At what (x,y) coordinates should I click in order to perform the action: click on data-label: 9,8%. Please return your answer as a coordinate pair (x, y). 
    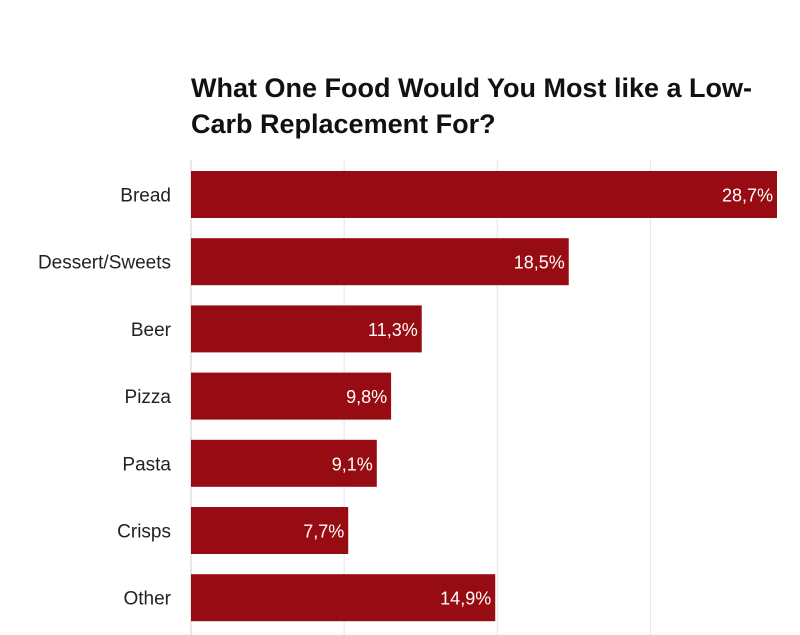
    Looking at the image, I should click on (366, 397).